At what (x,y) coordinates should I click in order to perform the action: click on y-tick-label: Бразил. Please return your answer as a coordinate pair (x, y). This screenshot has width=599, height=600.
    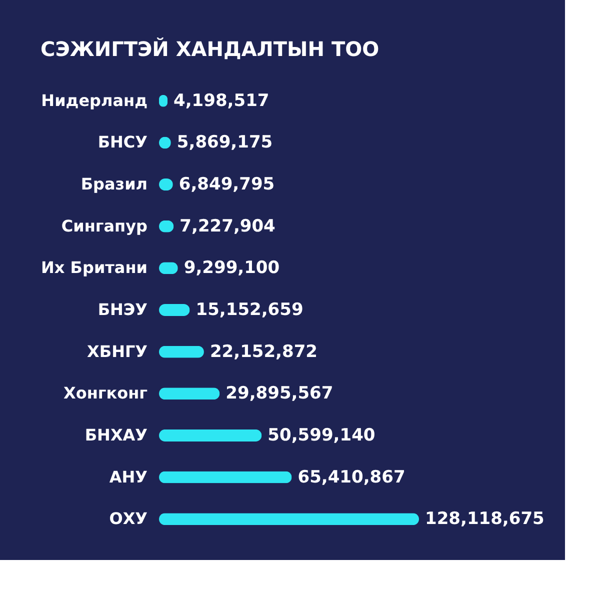
    Looking at the image, I should click on (114, 184).